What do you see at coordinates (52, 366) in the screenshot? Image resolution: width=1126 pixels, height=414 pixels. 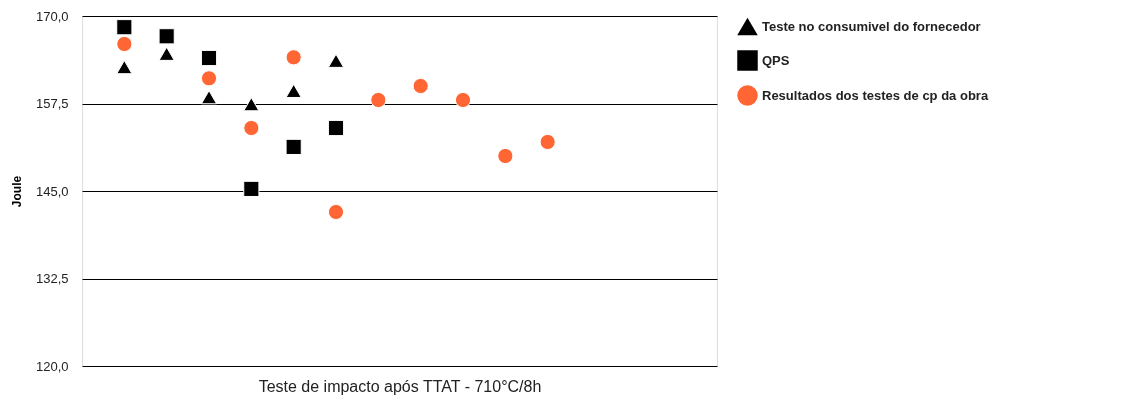 I see `y-tick-label: 120,0` at bounding box center [52, 366].